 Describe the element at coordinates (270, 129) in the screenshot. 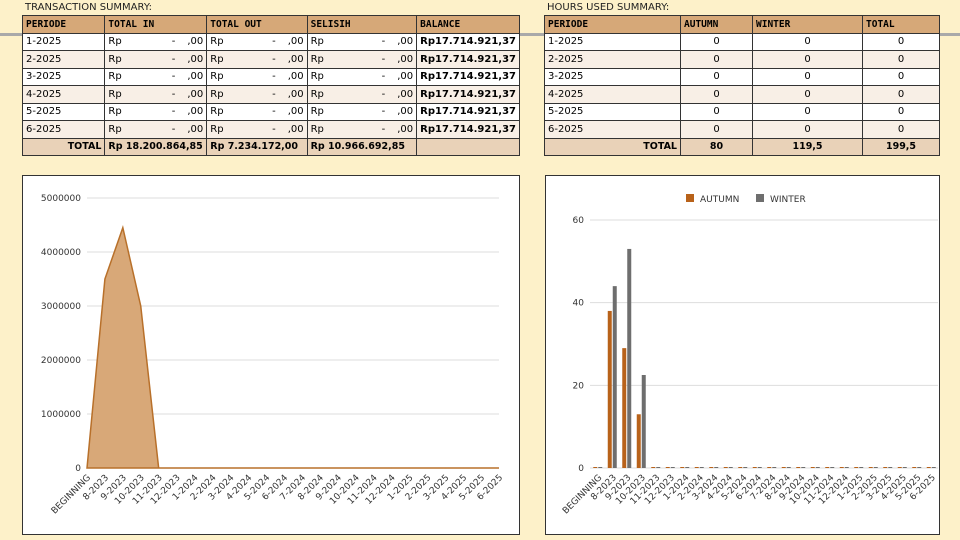

I see `table-row: 6-2025 Rp - ,00 Rp - ,00 Rp - ,00 Rp17.714.921,37` at that location.